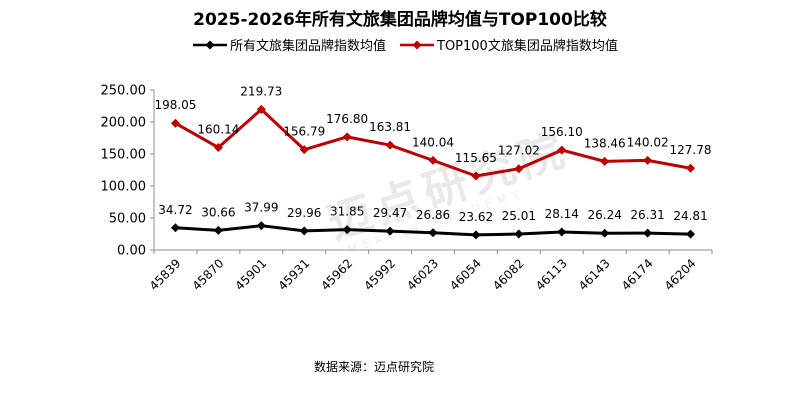  What do you see at coordinates (519, 151) in the screenshot?
I see `data-label: 127.02` at bounding box center [519, 151].